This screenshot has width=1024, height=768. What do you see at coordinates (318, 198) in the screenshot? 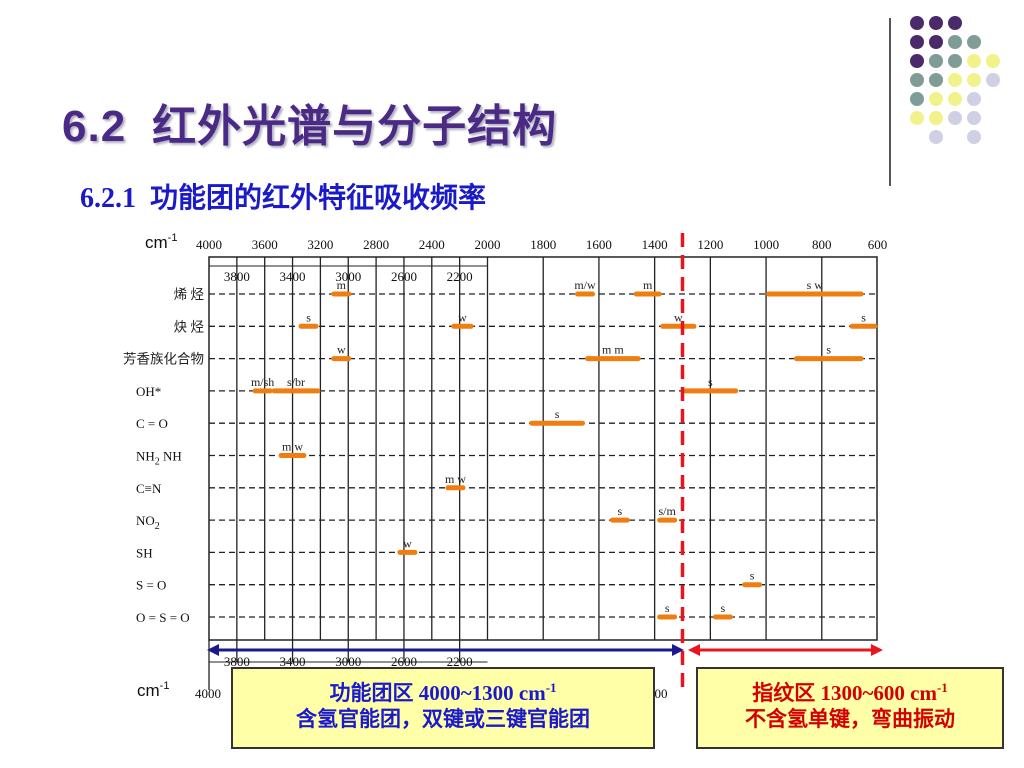
I see `subtitle-text: 功能团的红外特征吸收频率` at bounding box center [318, 198].